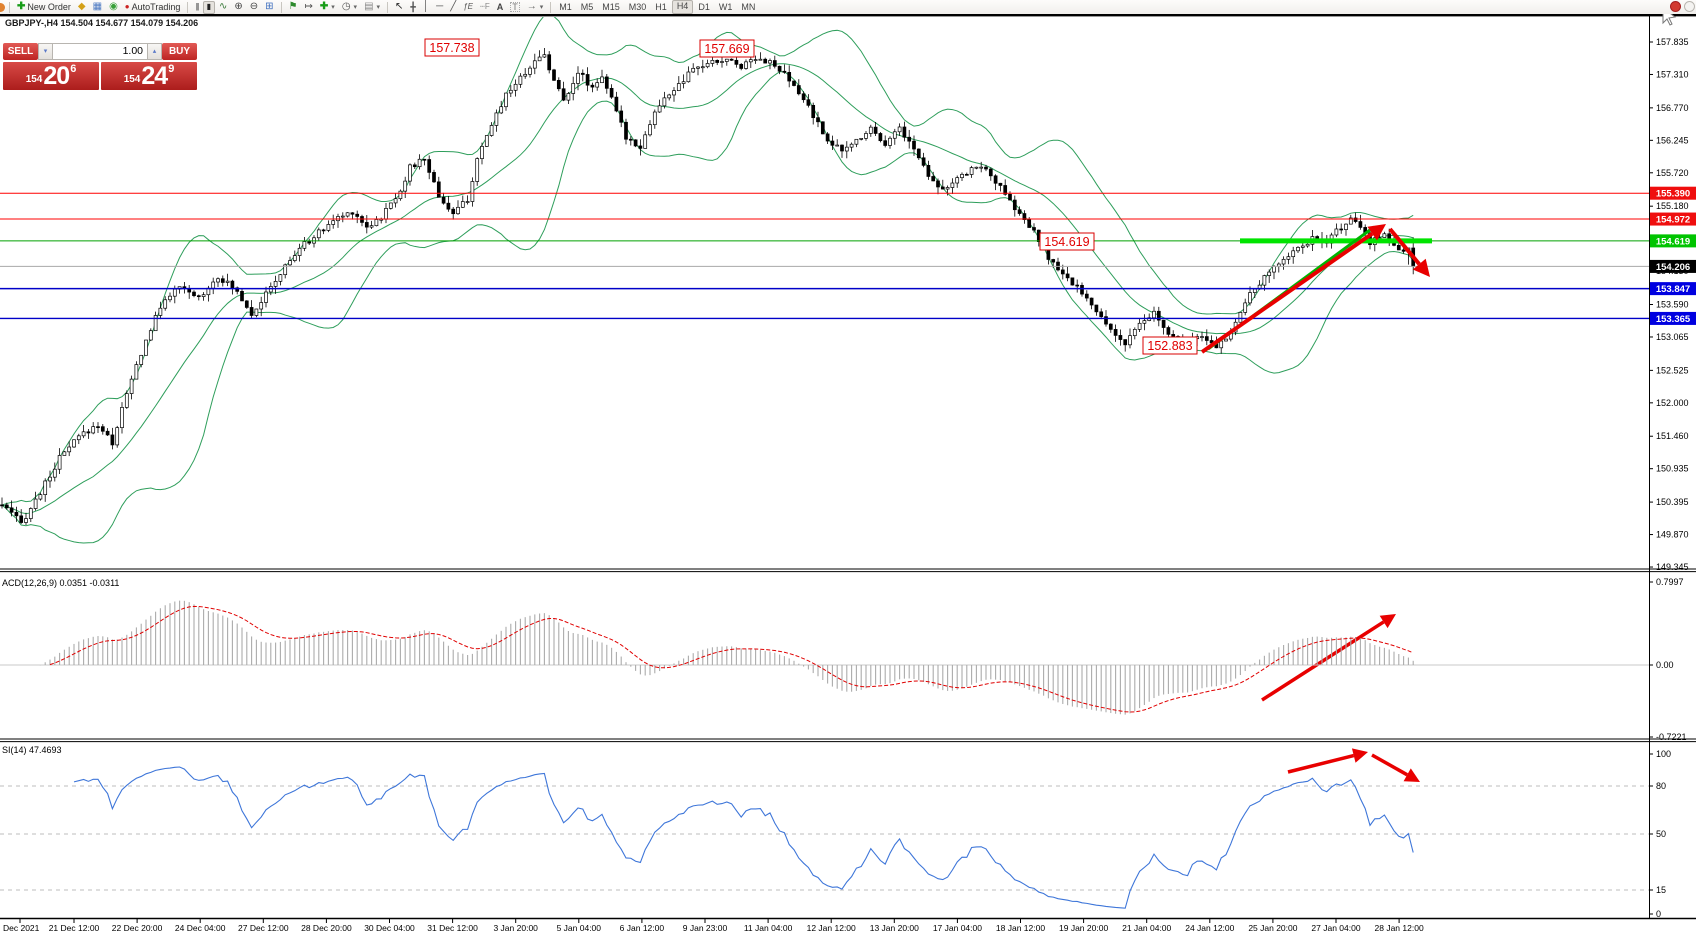 The image size is (1696, 934). Describe the element at coordinates (179, 51) in the screenshot. I see `buy-button: BUY` at that location.